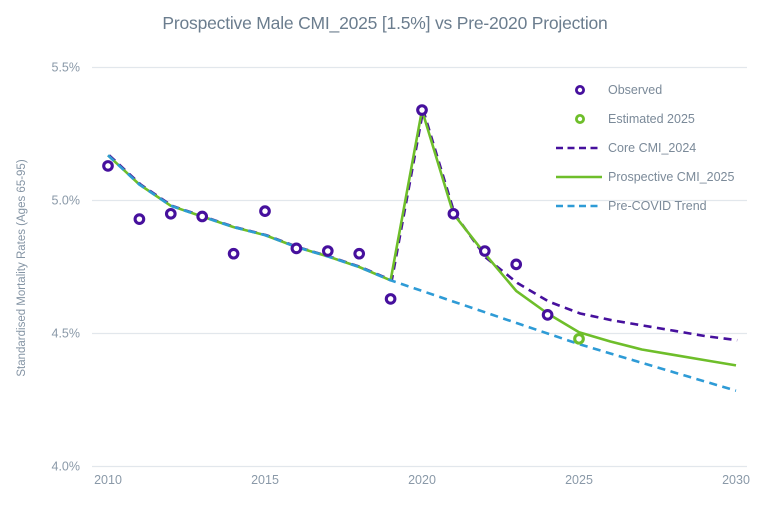  I want to click on observed-point-2020, so click(422, 110).